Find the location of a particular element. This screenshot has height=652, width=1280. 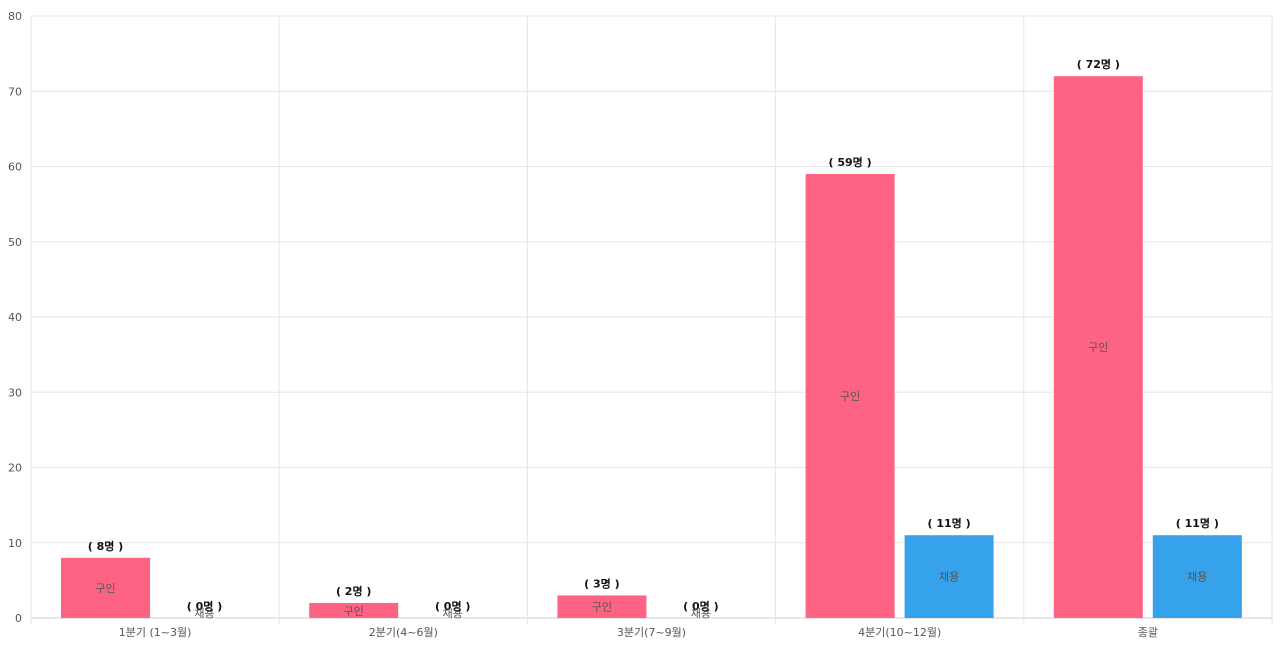

y-tick-label: 80 is located at coordinates (15, 16).